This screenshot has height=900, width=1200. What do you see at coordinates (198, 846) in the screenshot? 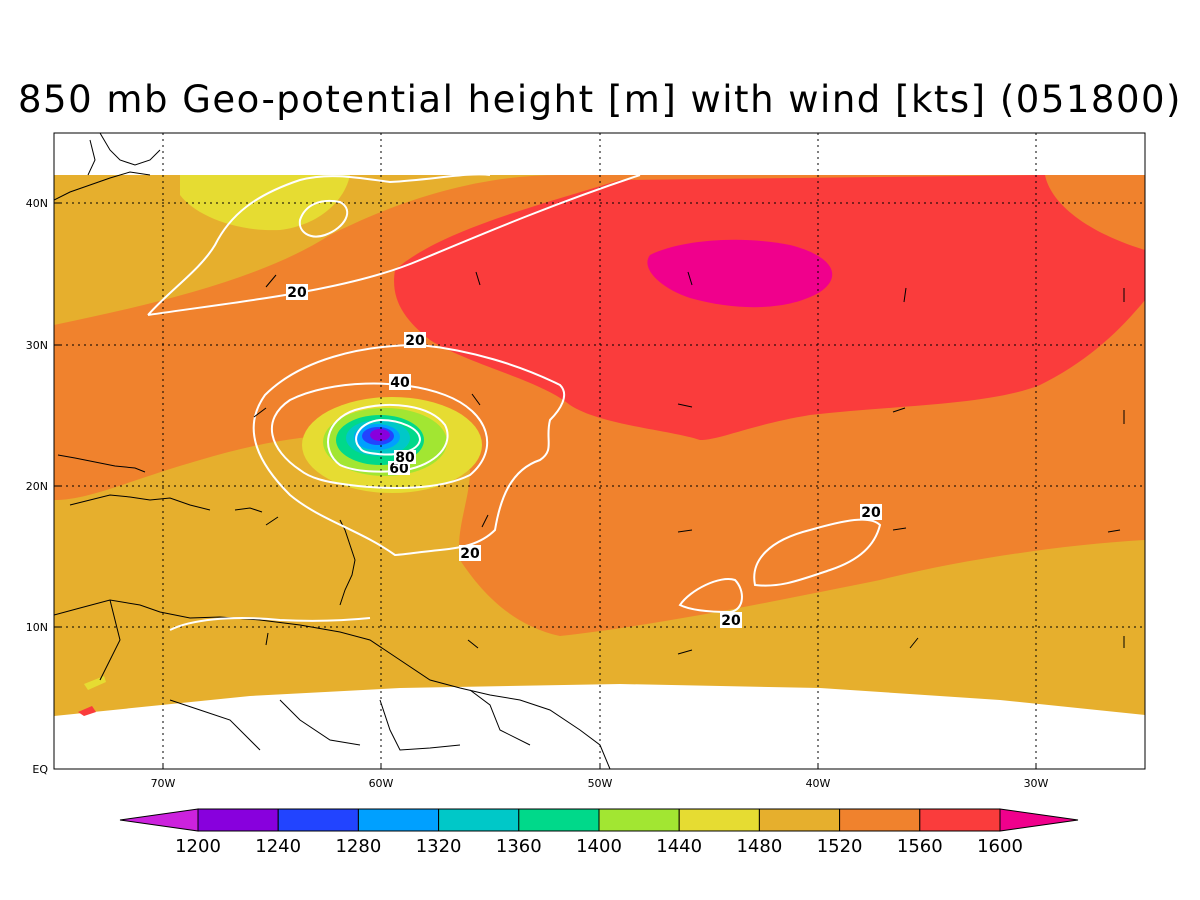
I see `colorbar-label: 1200` at bounding box center [198, 846].